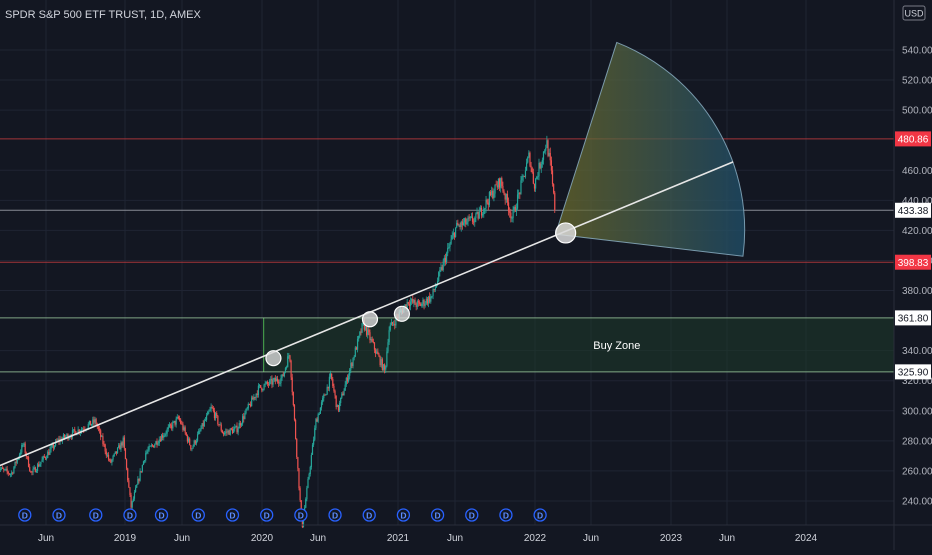  What do you see at coordinates (917, 381) in the screenshot?
I see `y-tick-label: 320.00` at bounding box center [917, 381].